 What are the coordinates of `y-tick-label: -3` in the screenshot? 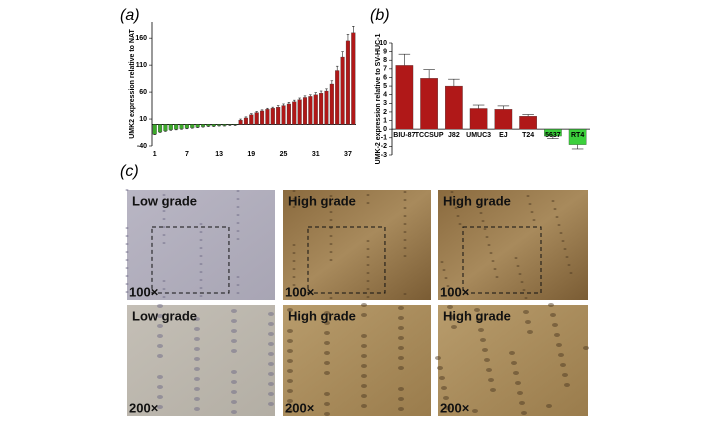 It's located at (384, 155).